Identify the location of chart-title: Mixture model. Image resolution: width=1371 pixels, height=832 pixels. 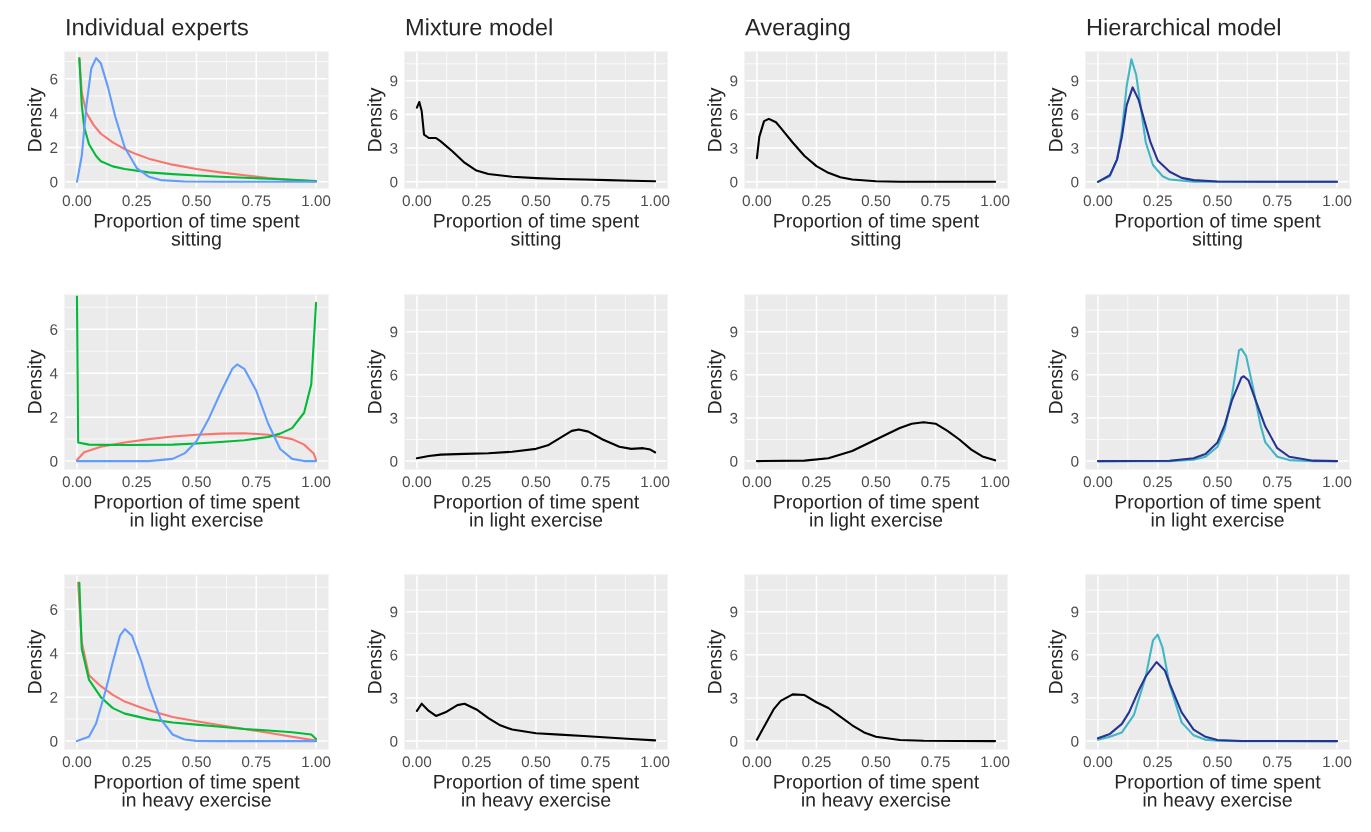
(479, 27).